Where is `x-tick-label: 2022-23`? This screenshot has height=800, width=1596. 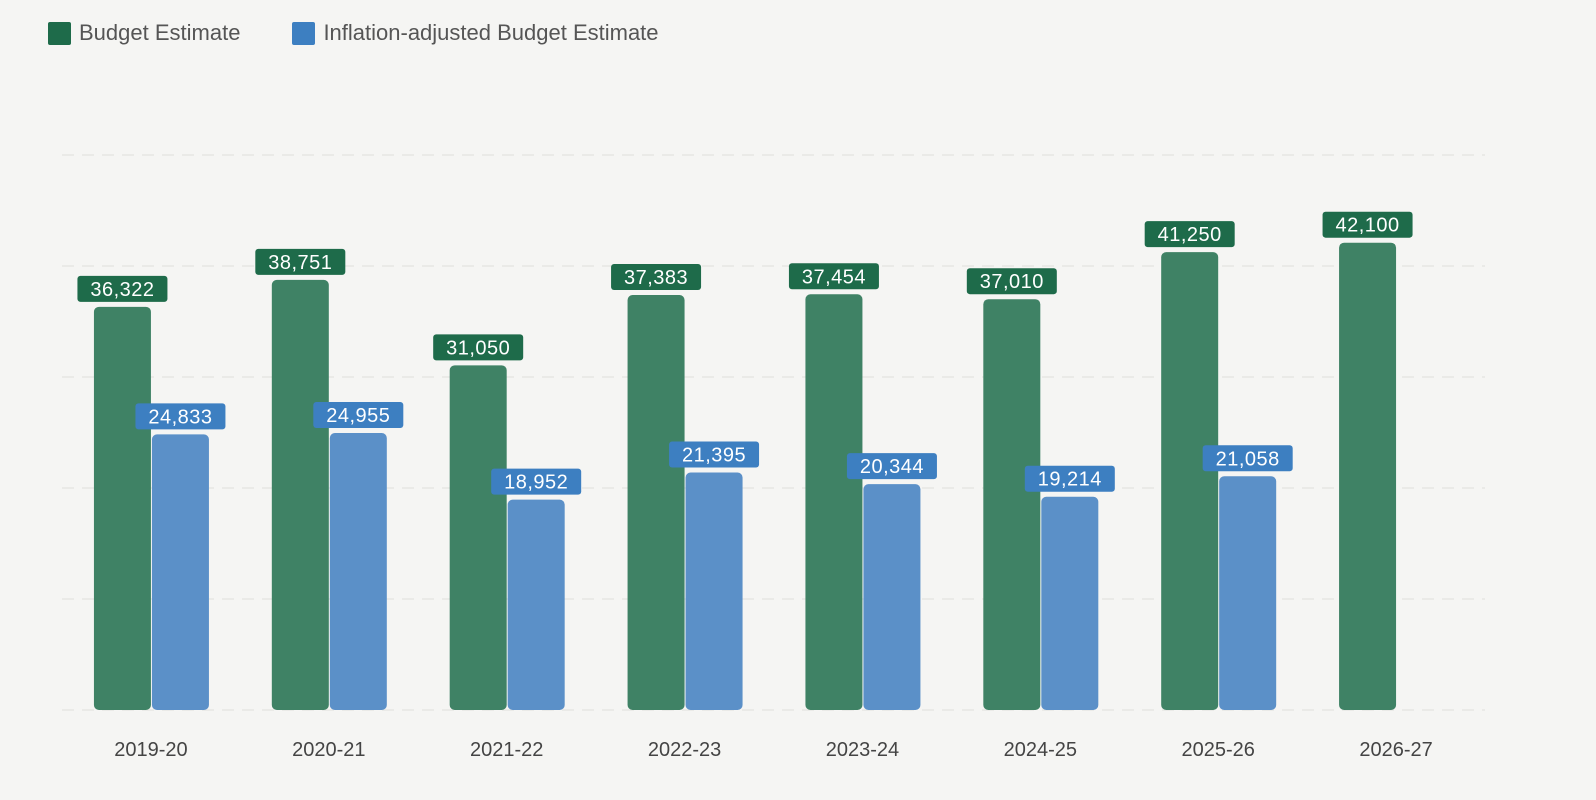
x-tick-label: 2022-23 is located at coordinates (684, 750).